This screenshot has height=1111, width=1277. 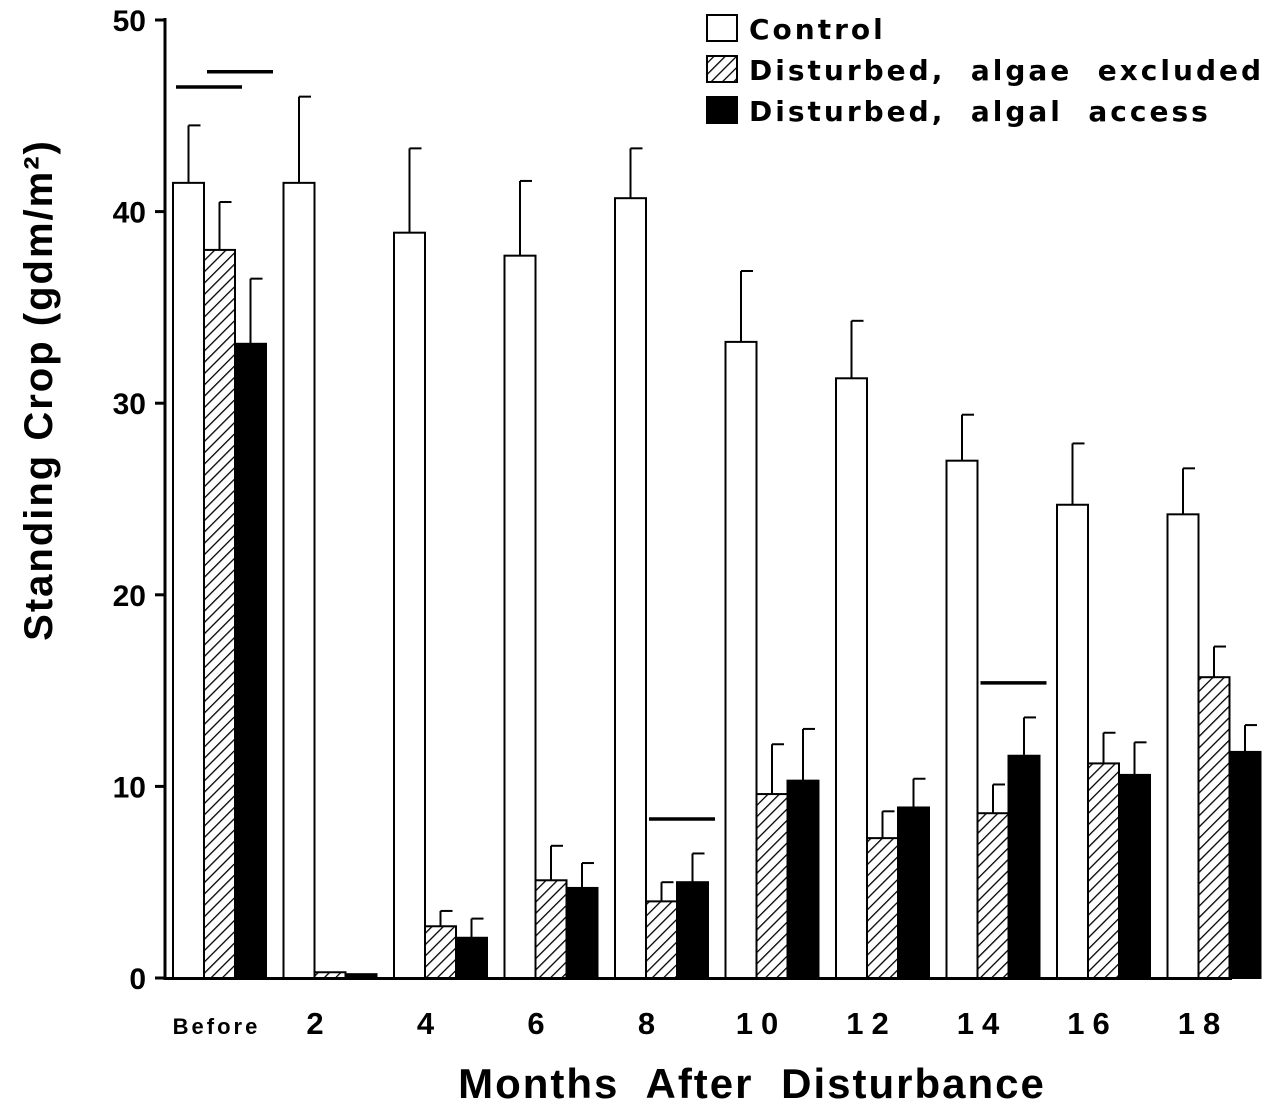 I want to click on y-tick-label: 20, so click(x=129, y=596).